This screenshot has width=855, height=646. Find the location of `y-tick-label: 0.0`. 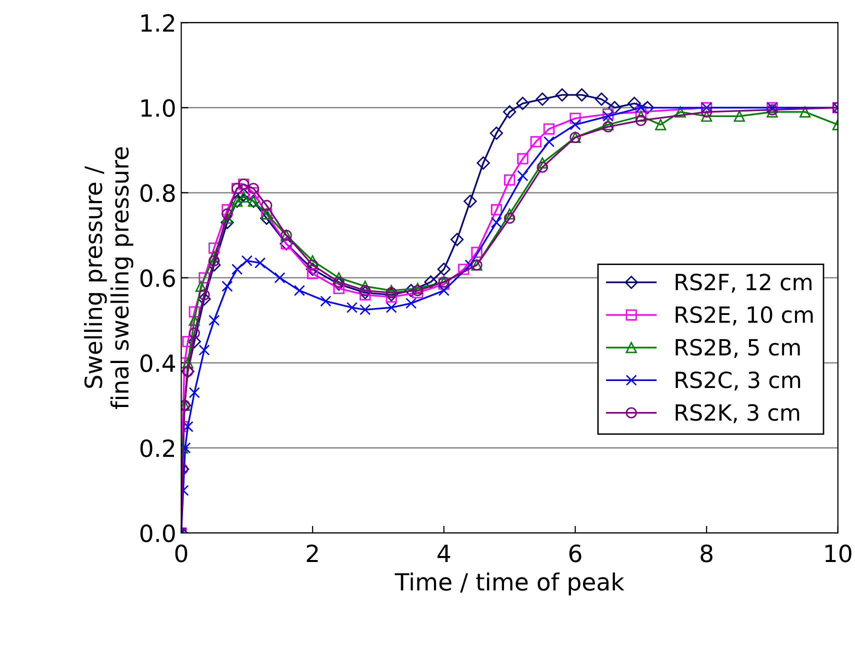

y-tick-label: 0.0 is located at coordinates (157, 533).